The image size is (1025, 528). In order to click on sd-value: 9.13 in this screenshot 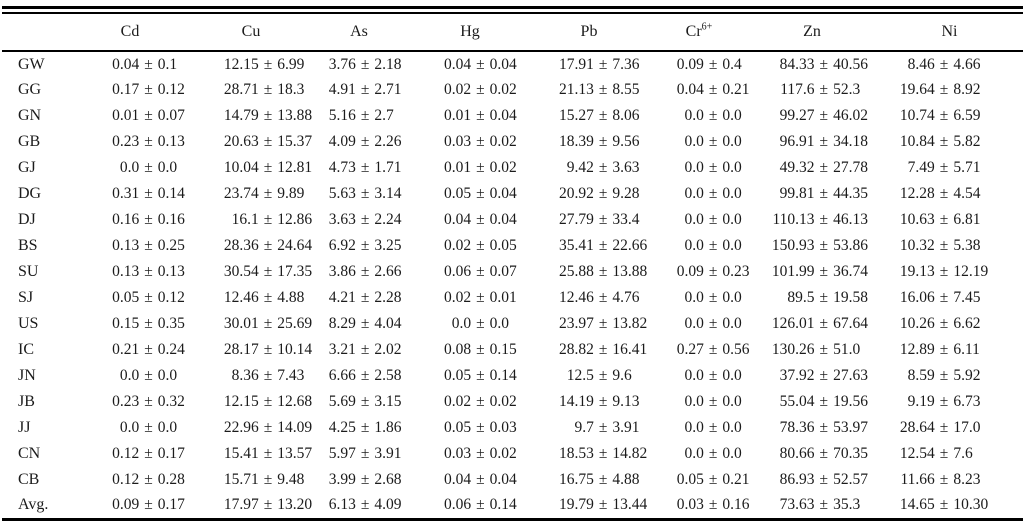, I will do `click(626, 401)`.